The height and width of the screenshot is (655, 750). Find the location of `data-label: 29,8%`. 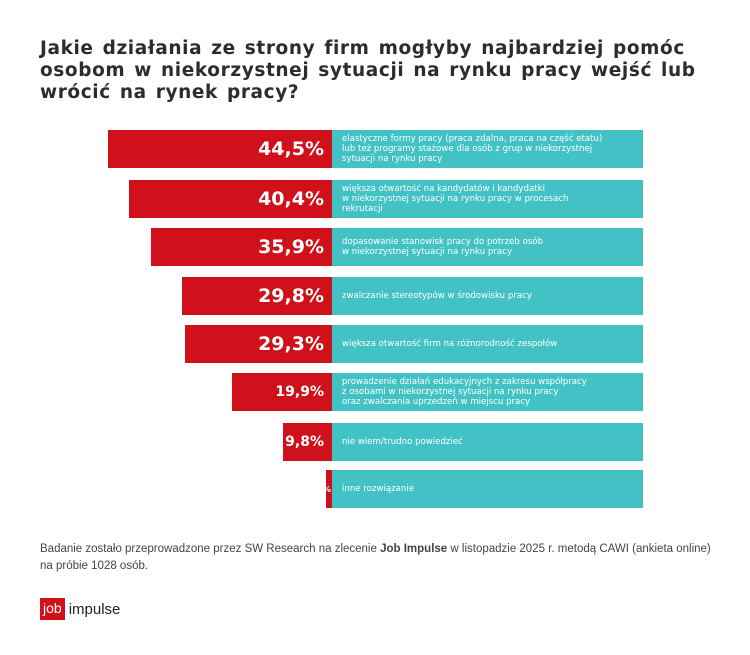

data-label: 29,8% is located at coordinates (291, 296).